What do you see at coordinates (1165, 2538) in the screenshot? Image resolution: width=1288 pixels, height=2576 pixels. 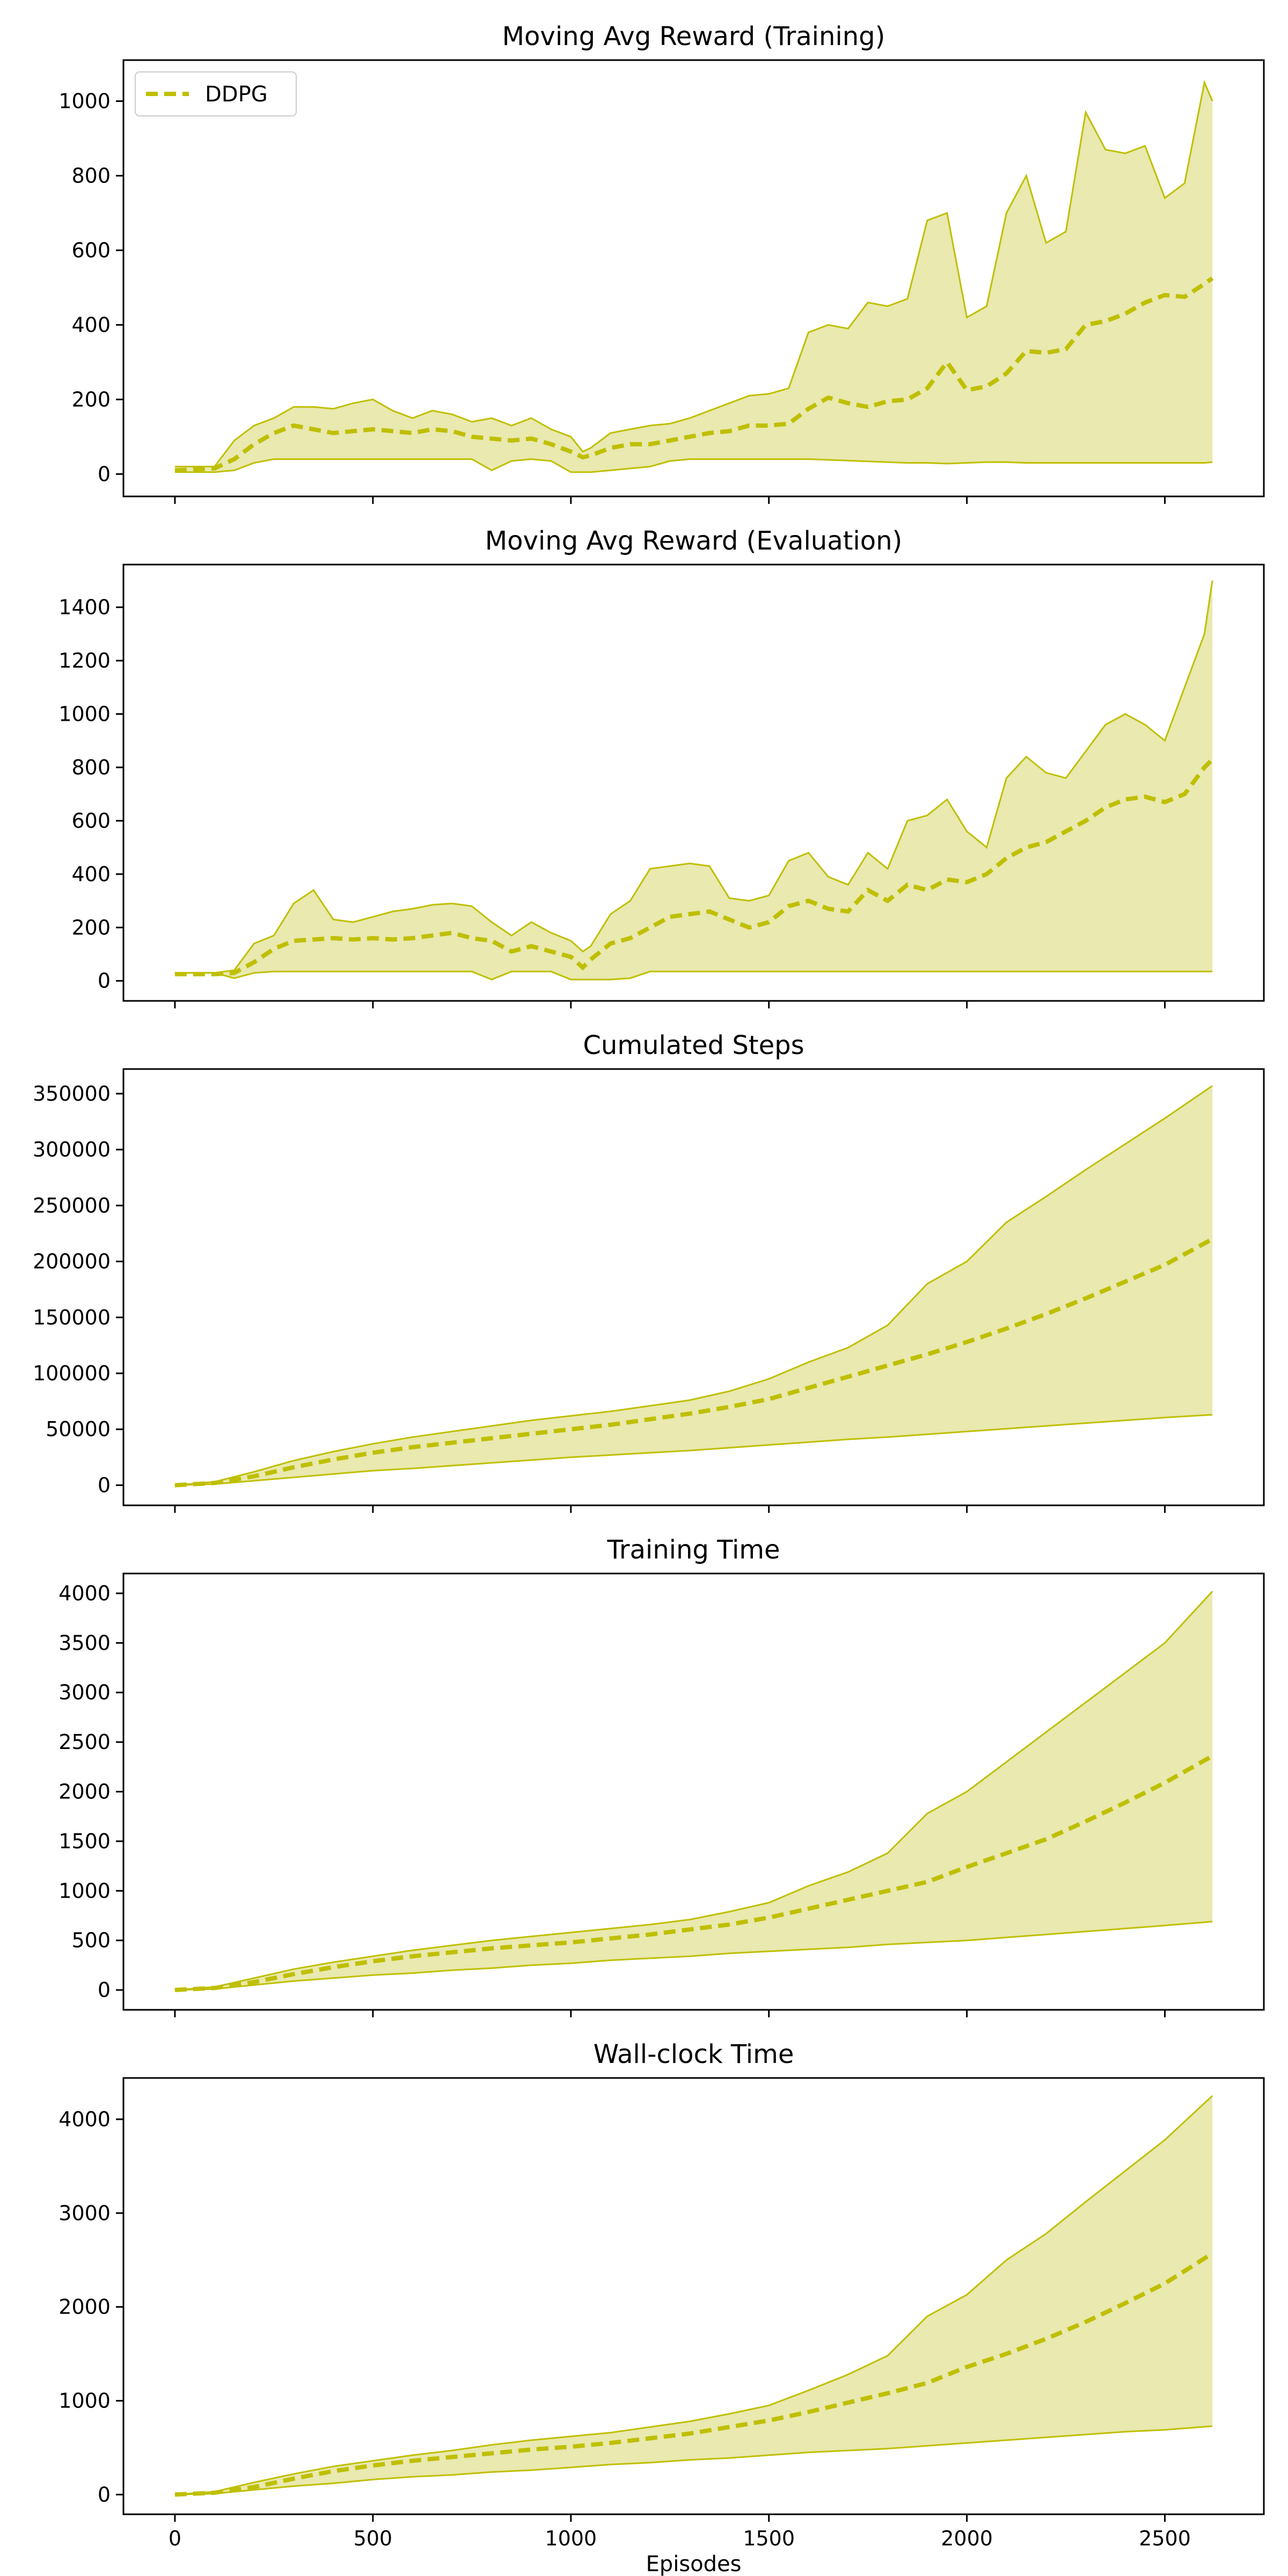 I see `x-tick-label: 2500` at bounding box center [1165, 2538].